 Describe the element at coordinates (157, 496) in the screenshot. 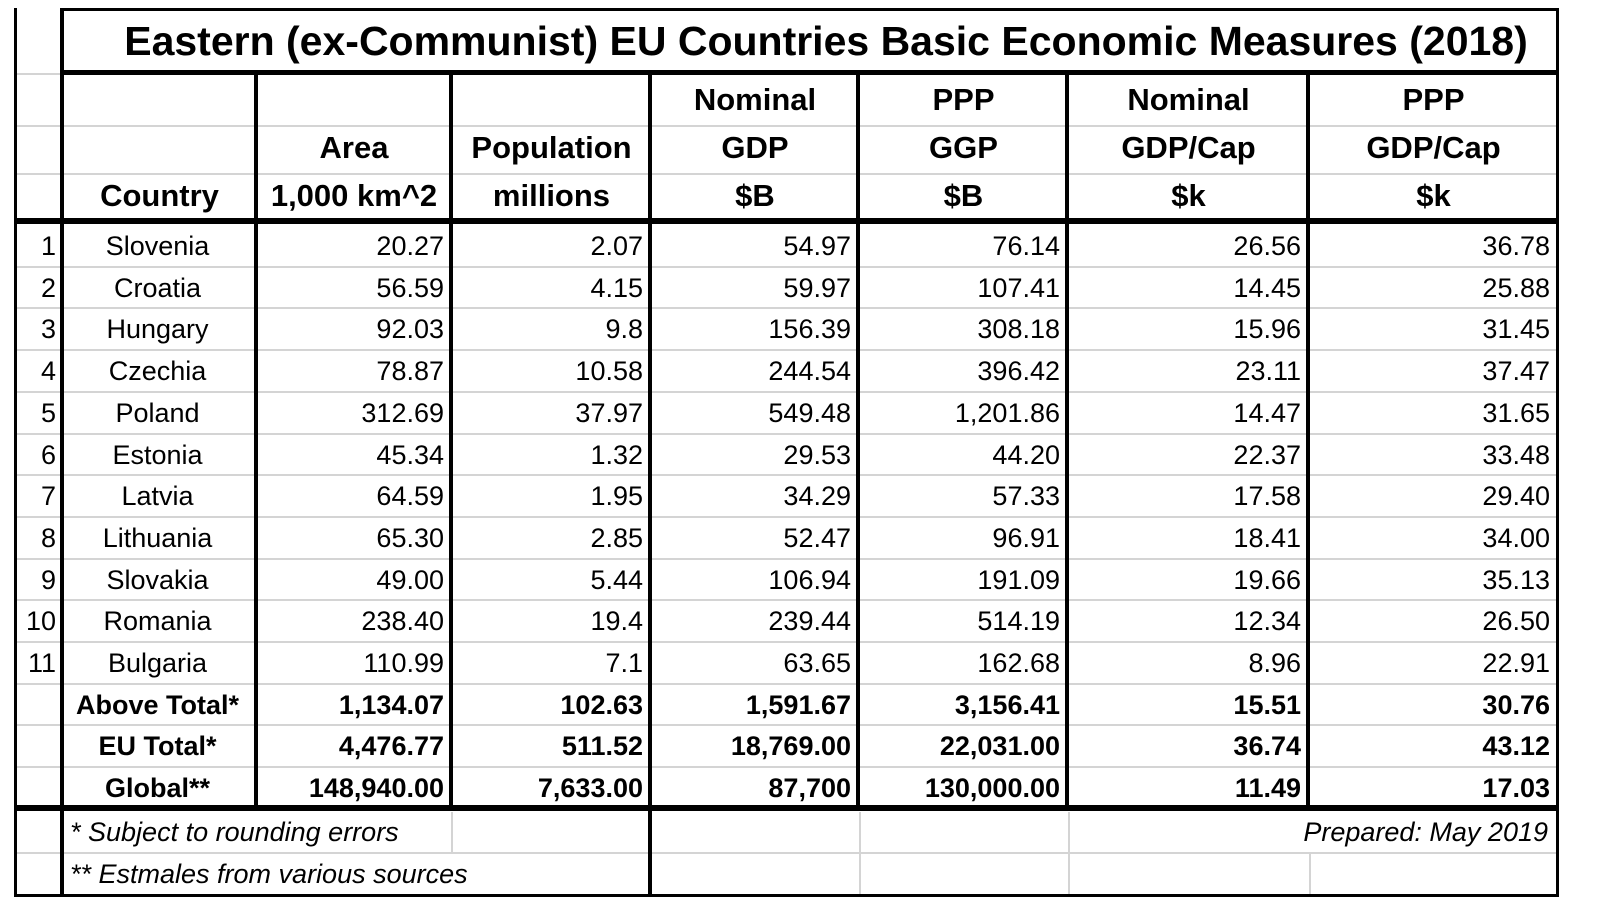

I see `cell-country: Latvia` at that location.